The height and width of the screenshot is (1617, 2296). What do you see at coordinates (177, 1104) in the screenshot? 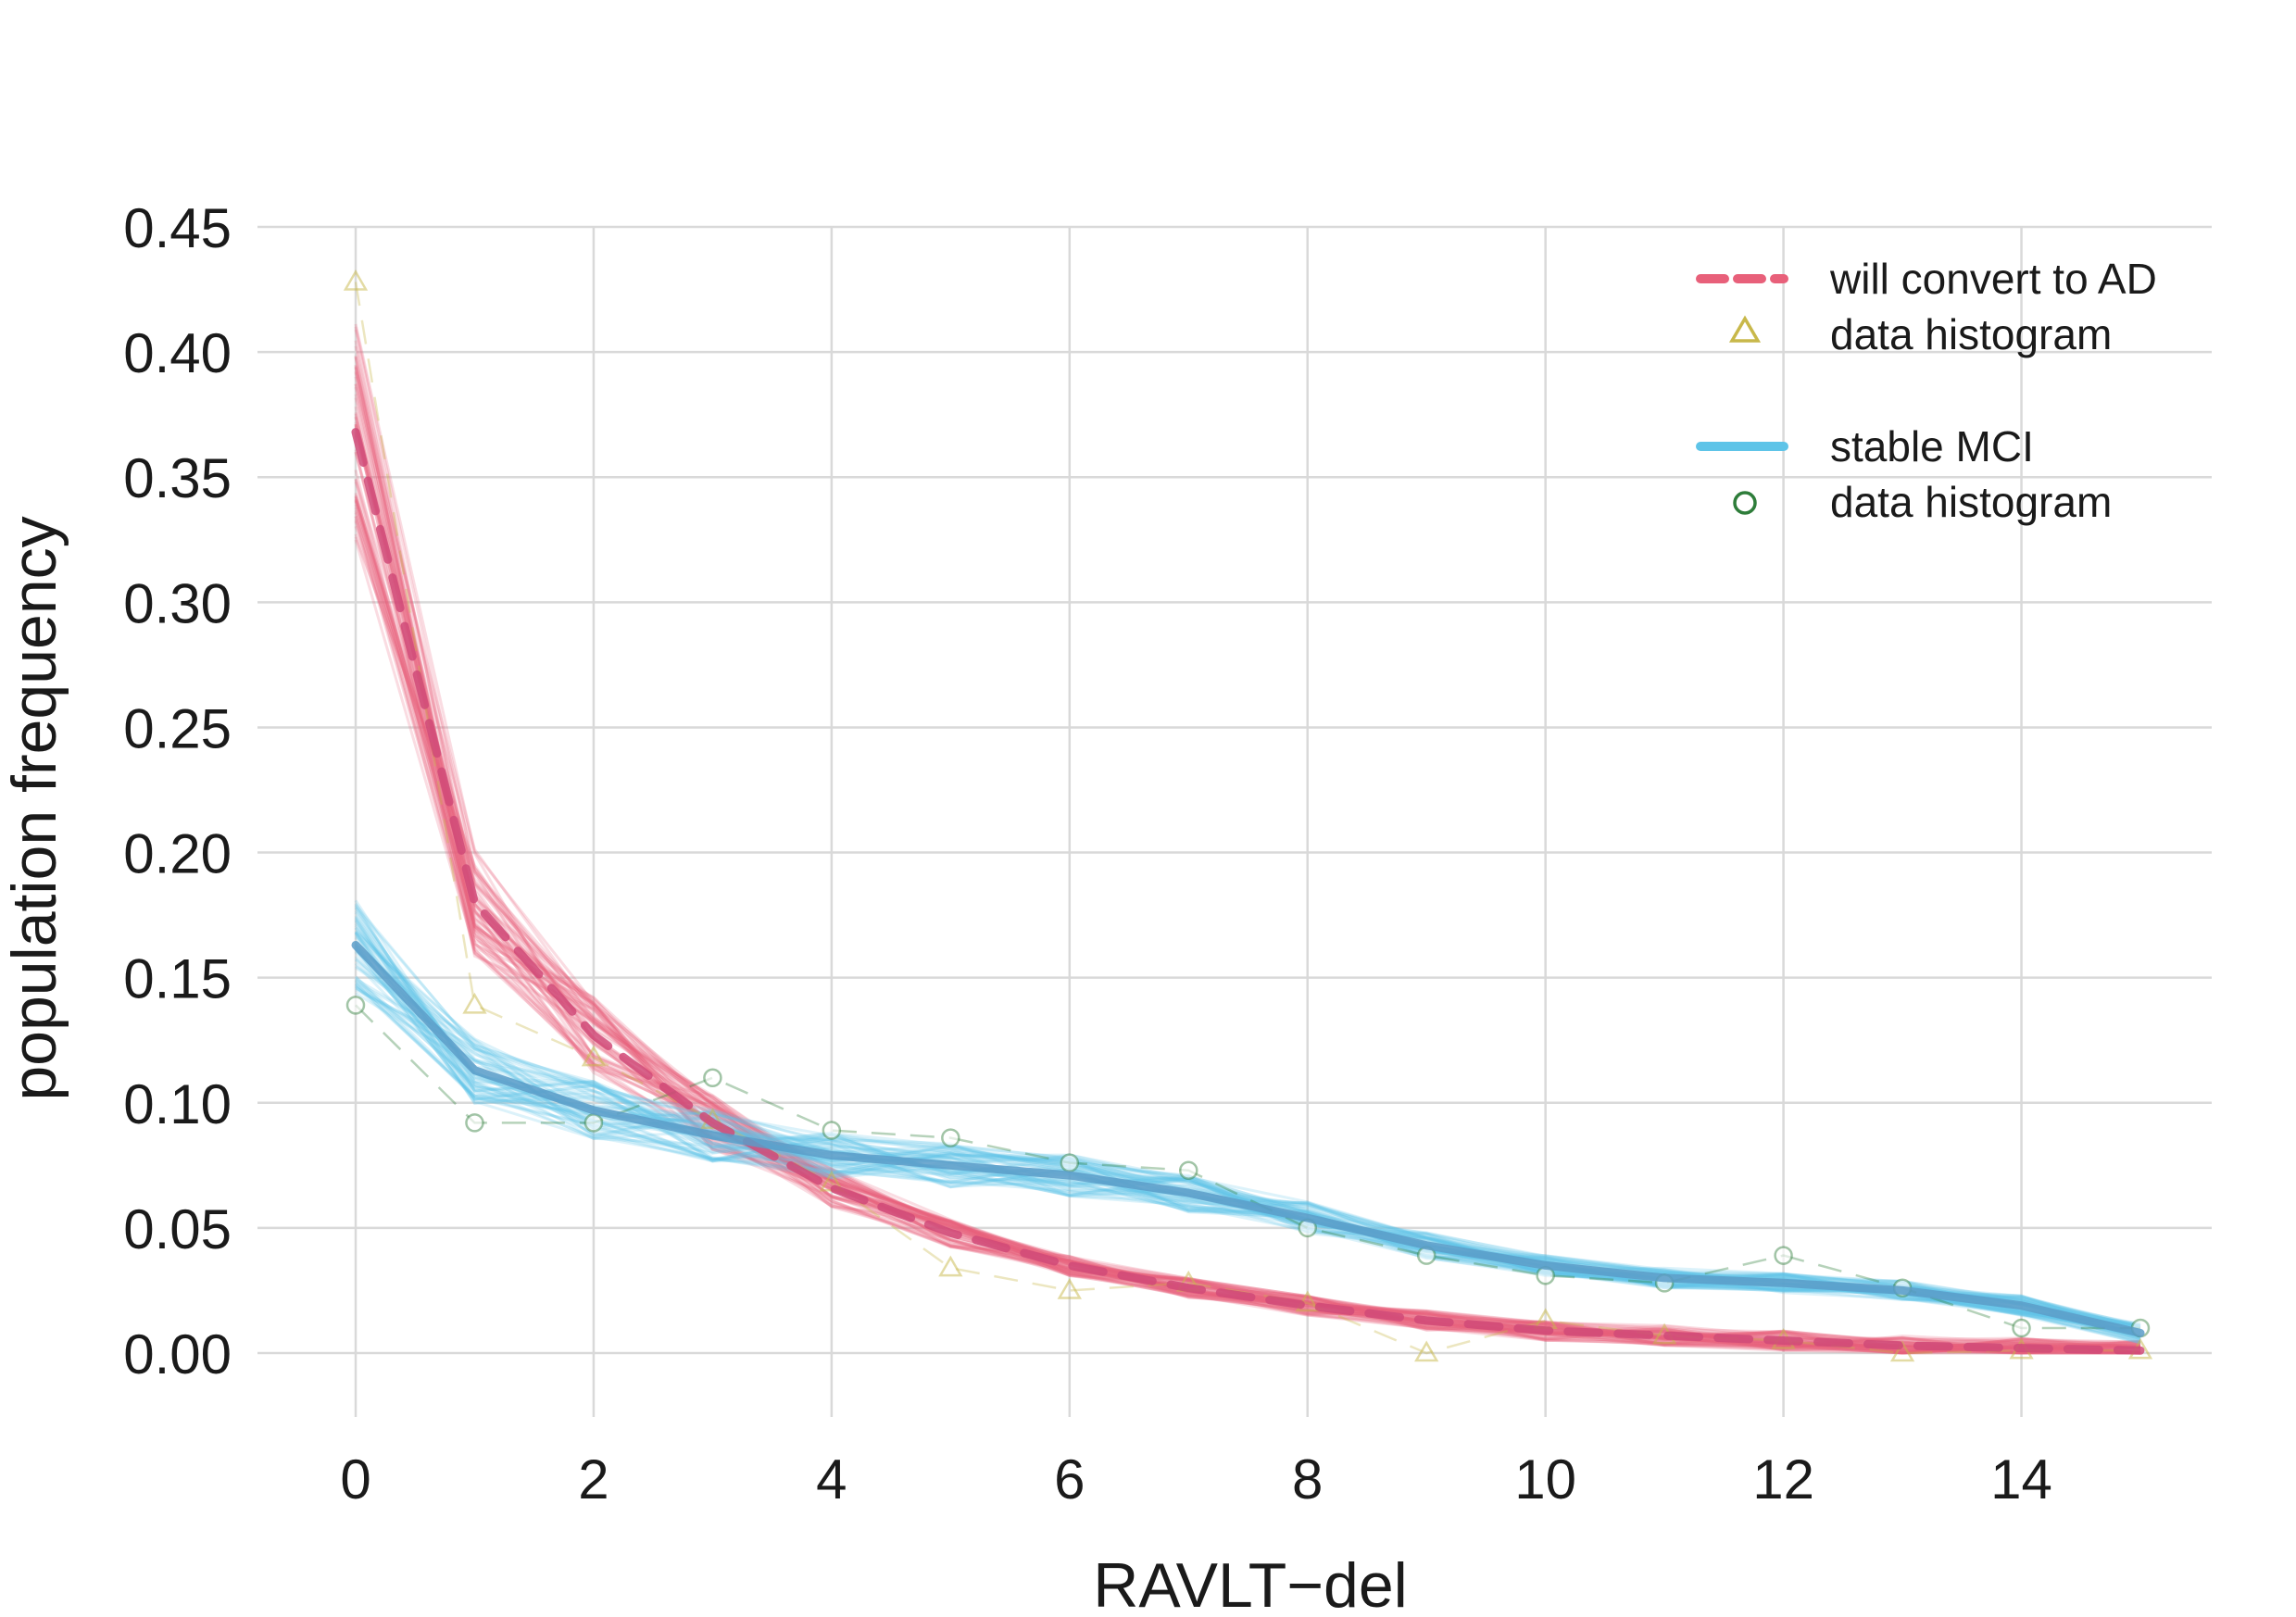
I see `y-tick-label: 0.10` at bounding box center [177, 1104].